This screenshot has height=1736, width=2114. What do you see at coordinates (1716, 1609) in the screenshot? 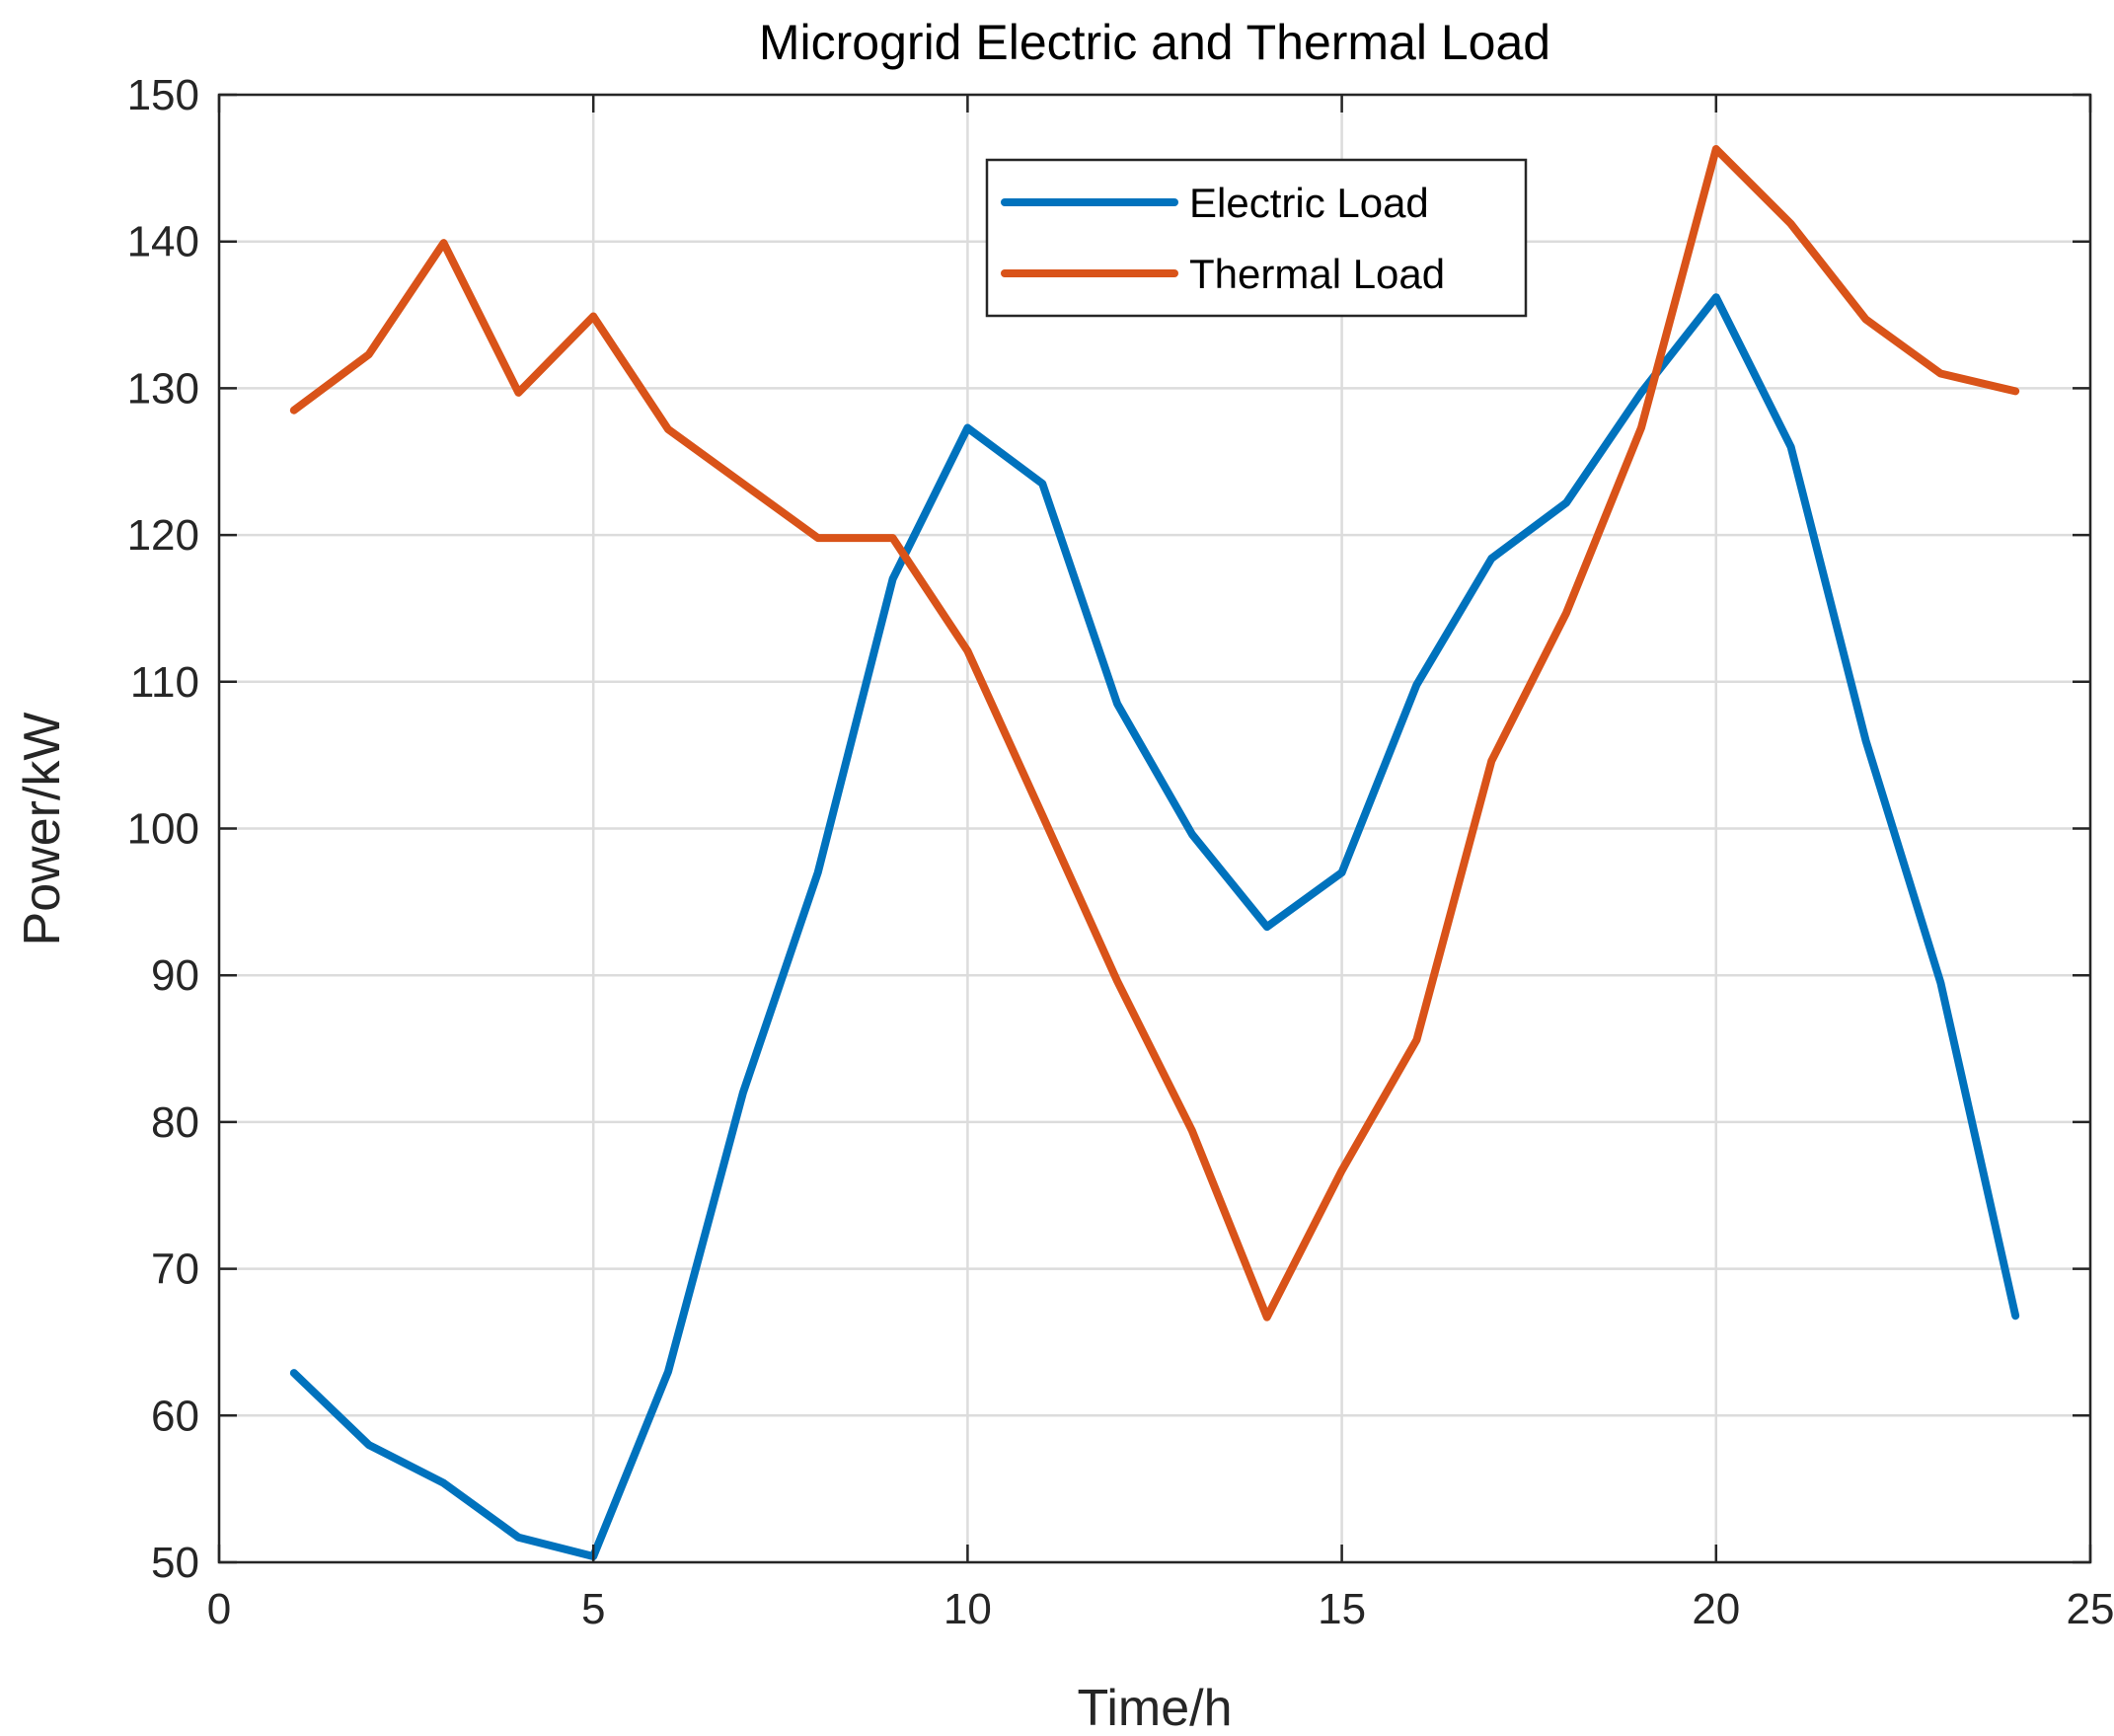
I see `x-tick-label: 20` at bounding box center [1716, 1609].